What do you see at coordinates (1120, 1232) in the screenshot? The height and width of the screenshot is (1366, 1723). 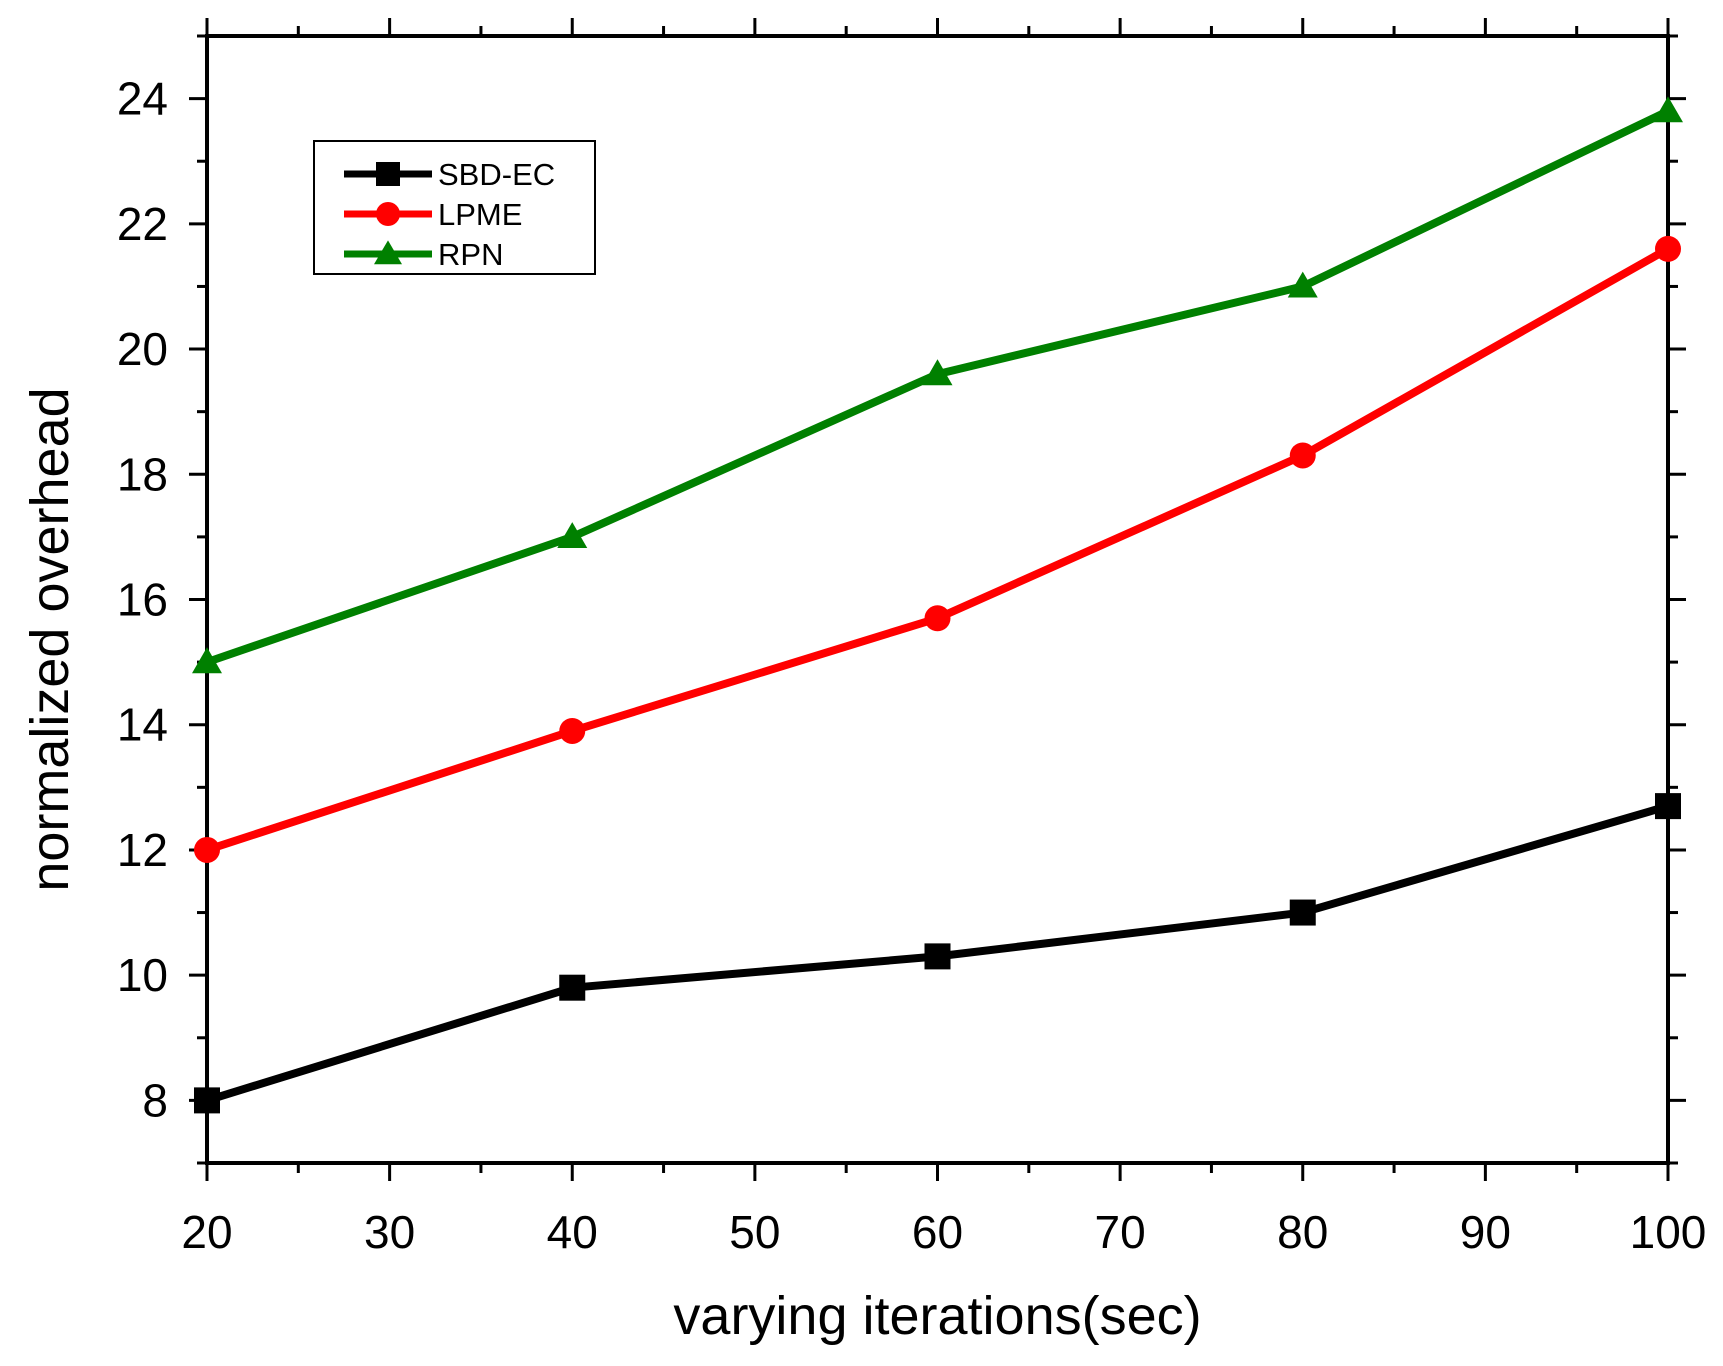 I see `x-tick-label: 70` at bounding box center [1120, 1232].